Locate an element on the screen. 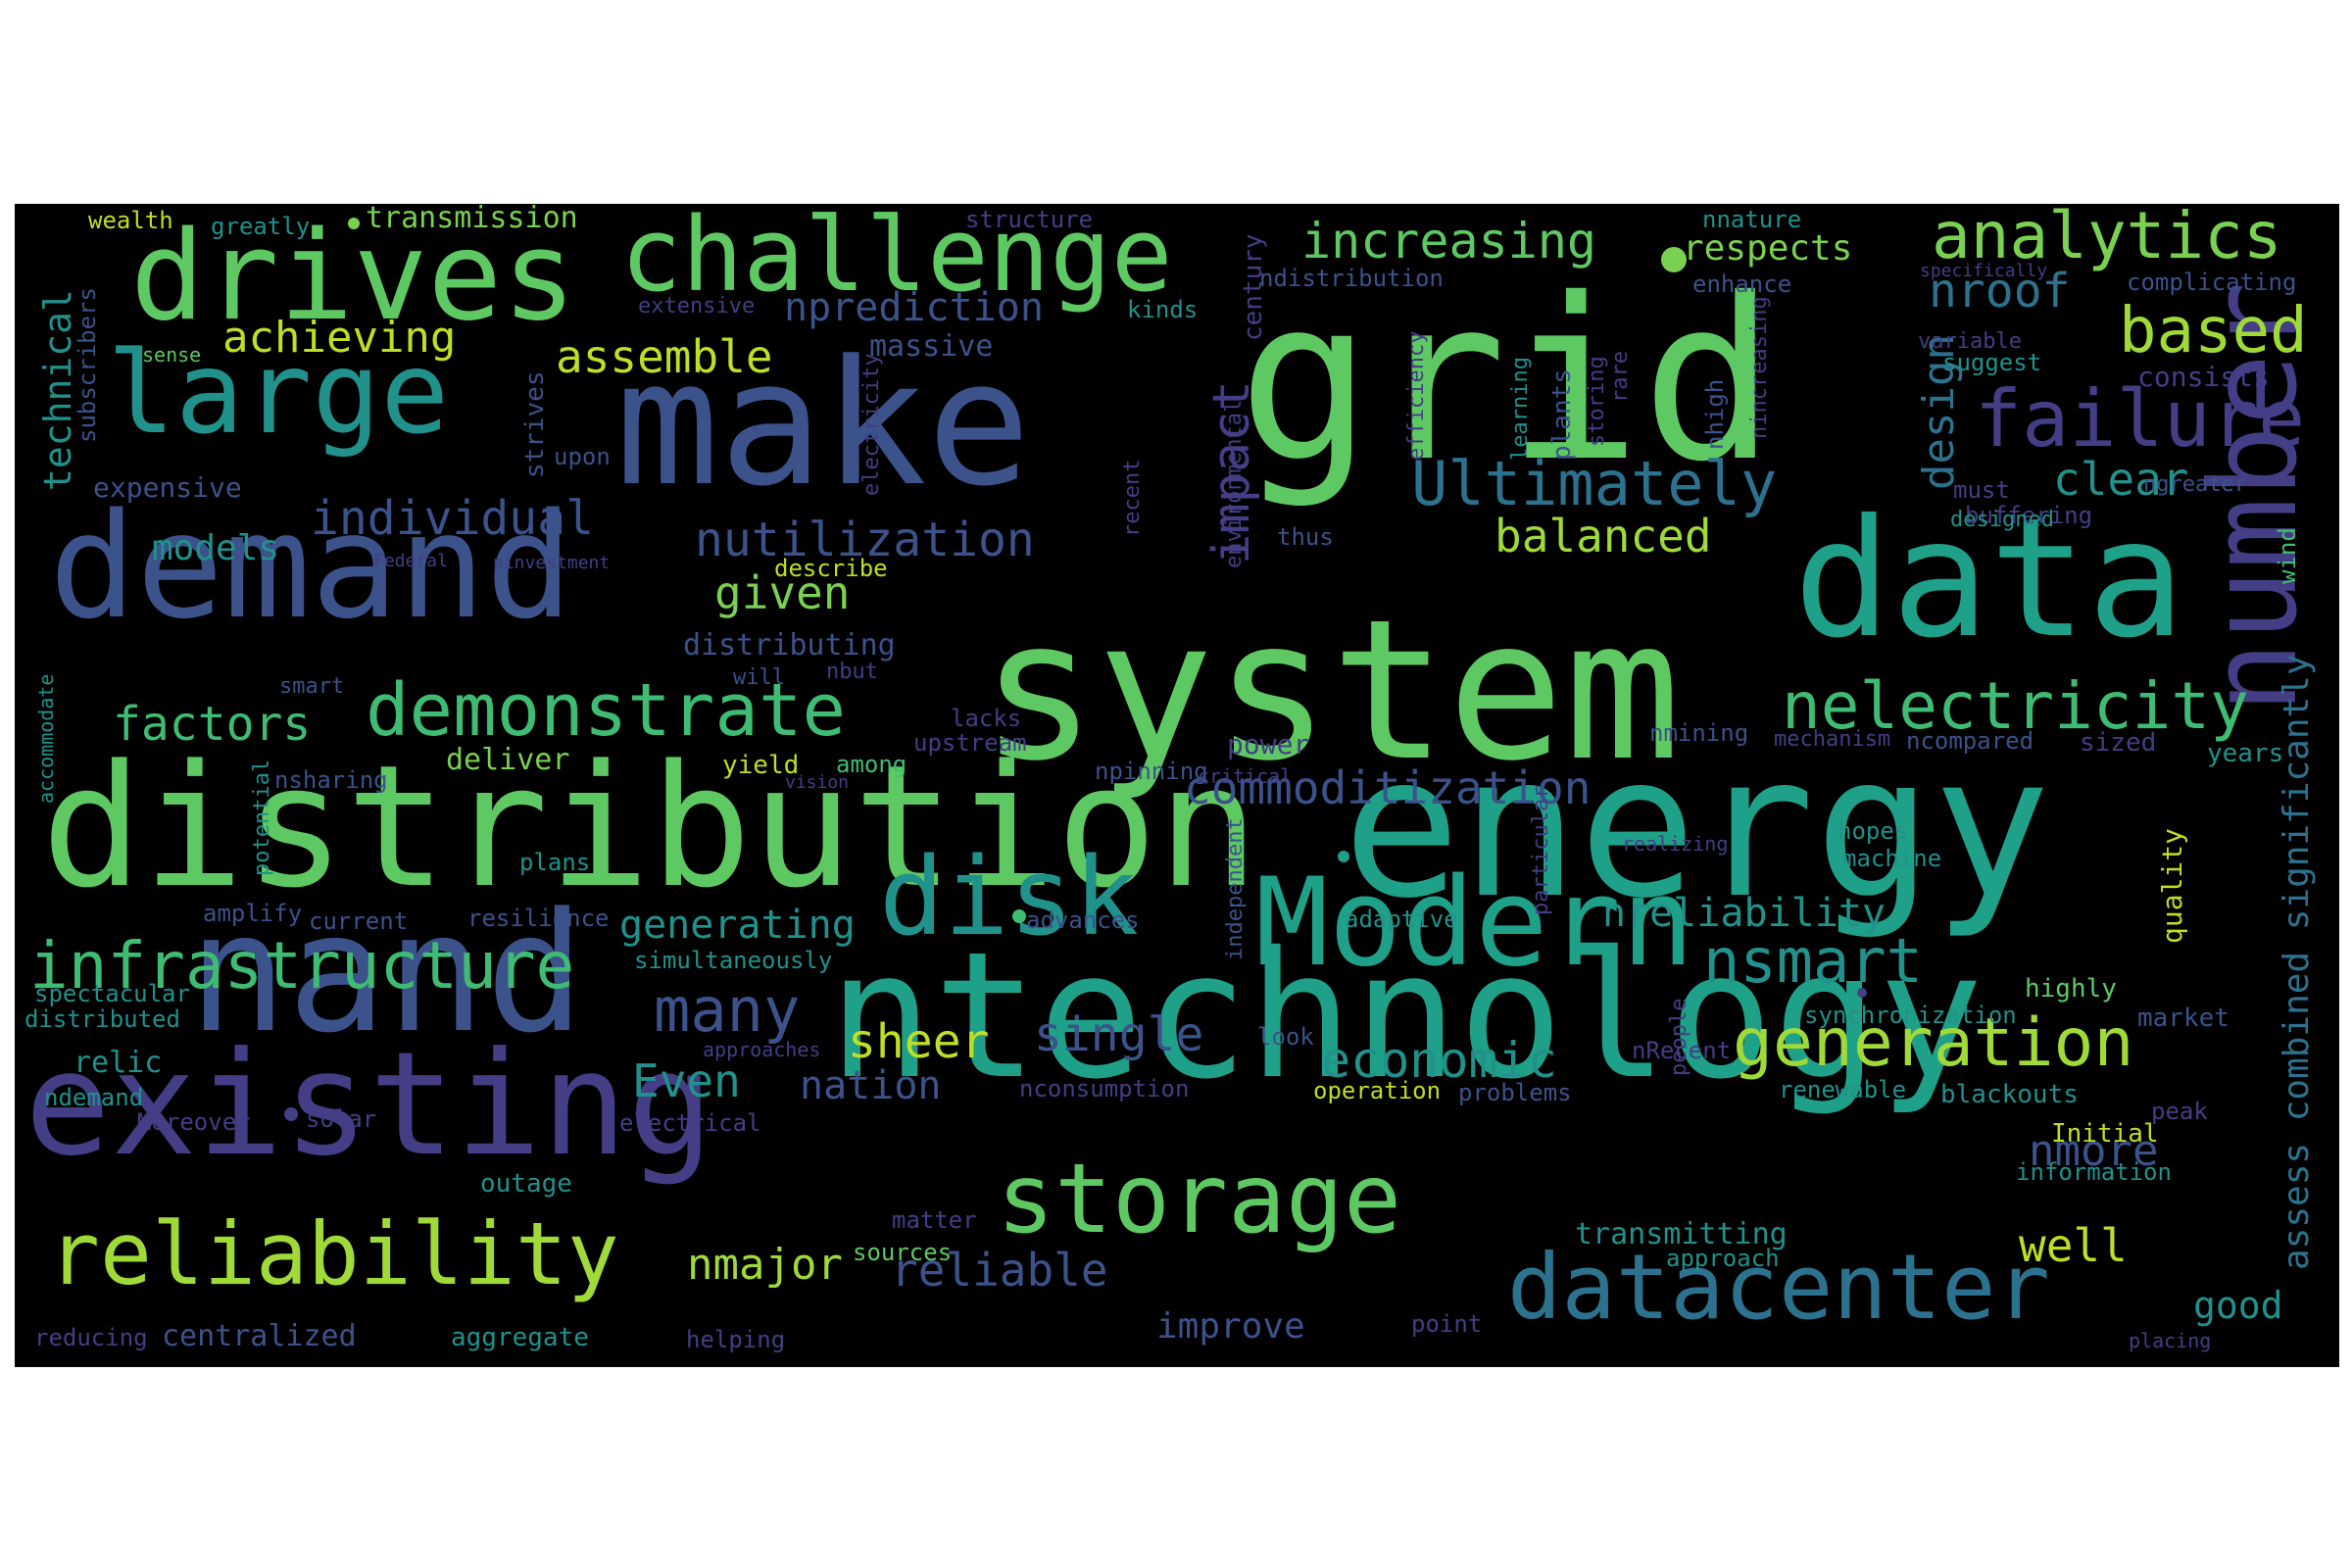 The width and height of the screenshot is (2352, 1568). word-factors: factors is located at coordinates (212, 724).